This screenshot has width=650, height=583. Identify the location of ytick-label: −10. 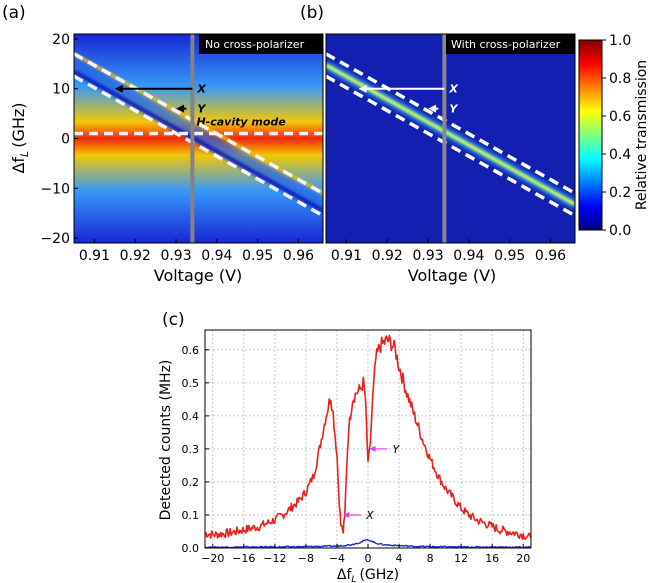
(55, 189).